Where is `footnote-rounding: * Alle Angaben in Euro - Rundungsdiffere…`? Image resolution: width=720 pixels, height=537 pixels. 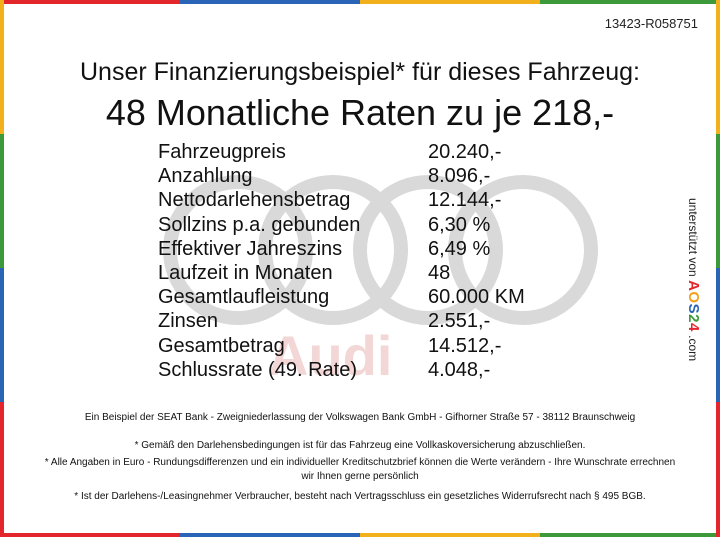
footnote-rounding: * Alle Angaben in Euro - Rundungsdiffere… is located at coordinates (360, 469).